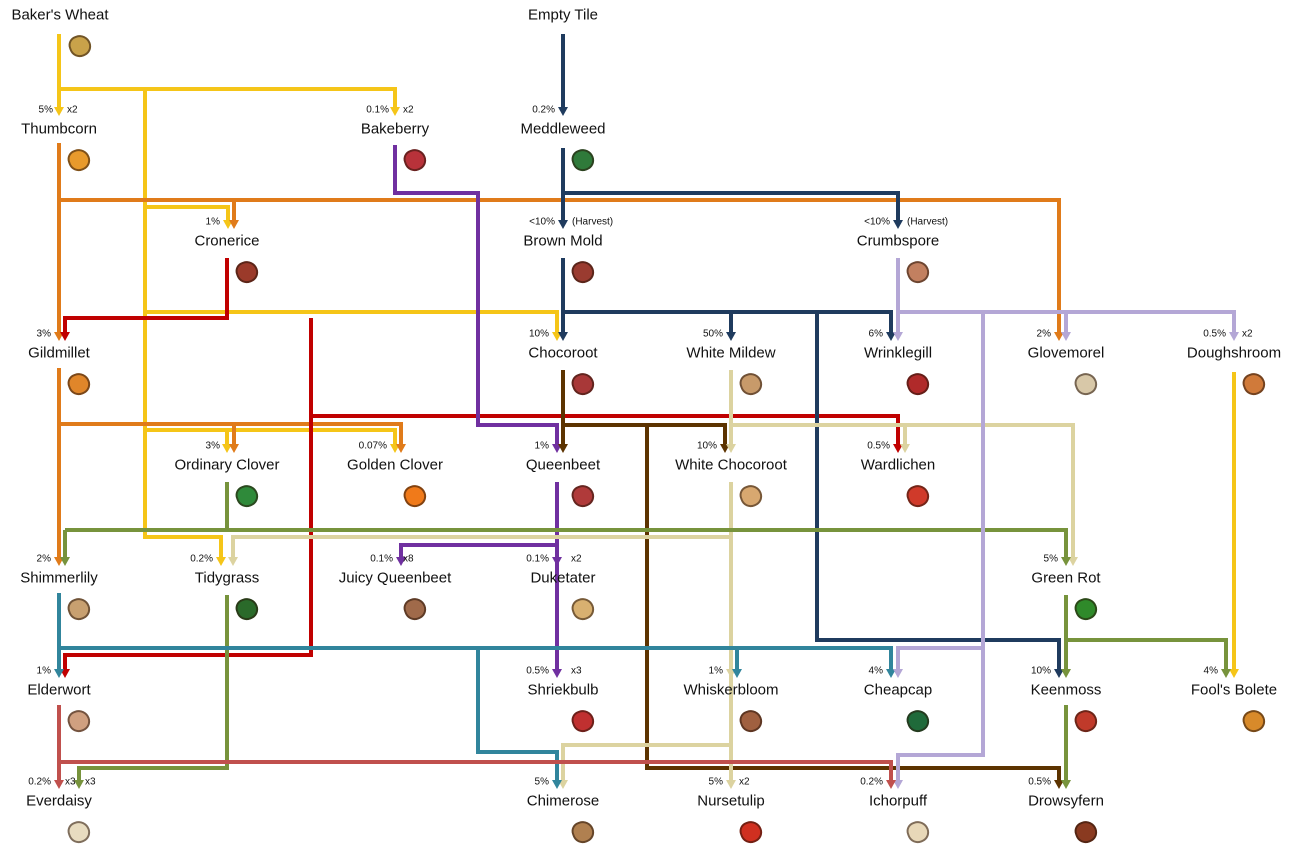 The height and width of the screenshot is (860, 1298). Describe the element at coordinates (212, 446) in the screenshot. I see `mutation-chance: 3%` at that location.